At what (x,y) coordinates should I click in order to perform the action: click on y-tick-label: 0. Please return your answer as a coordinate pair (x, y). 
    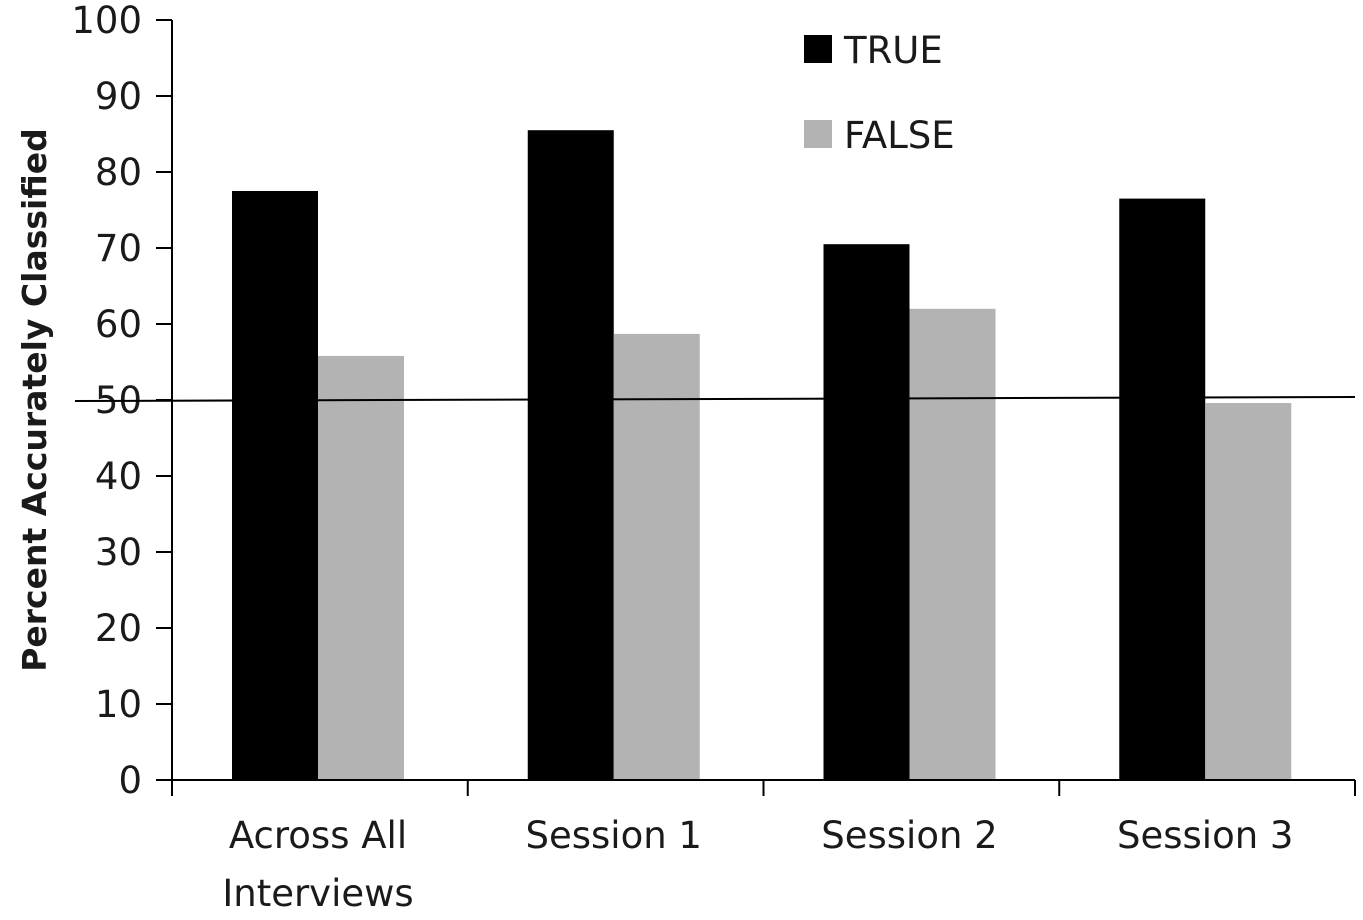
    Looking at the image, I should click on (130, 780).